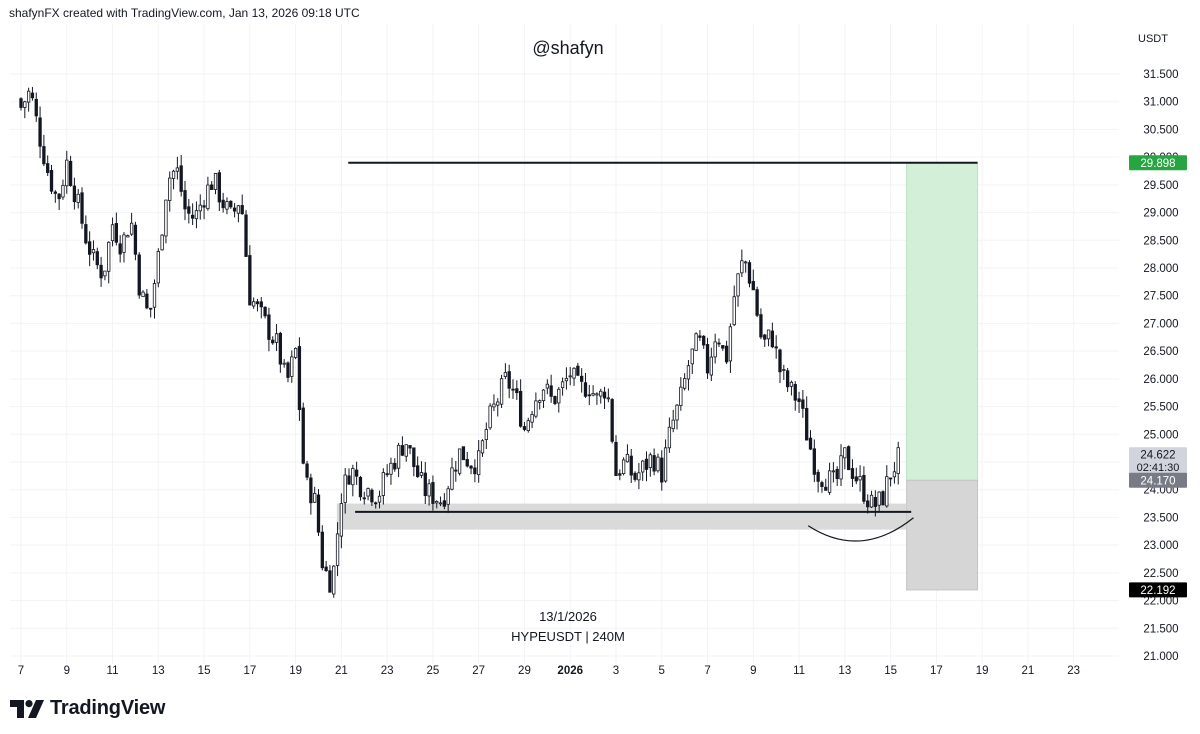 Image resolution: width=1200 pixels, height=734 pixels. Describe the element at coordinates (1160, 186) in the screenshot. I see `price-tick-label: 29.500` at that location.